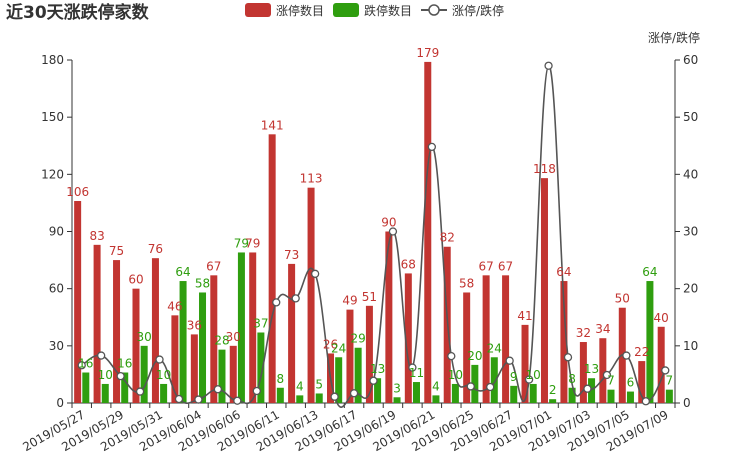 The width and height of the screenshot is (750, 463). I want to click on legend: 涨停数目 跌停数目 涨停/跌停, so click(374, 10).